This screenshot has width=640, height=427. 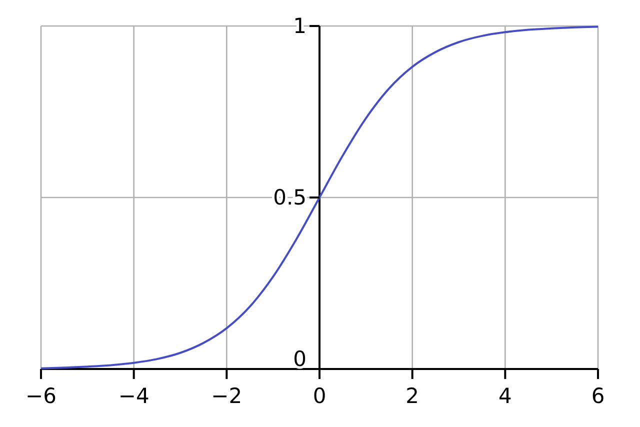 I want to click on x-tick-label: 6, so click(x=598, y=396).